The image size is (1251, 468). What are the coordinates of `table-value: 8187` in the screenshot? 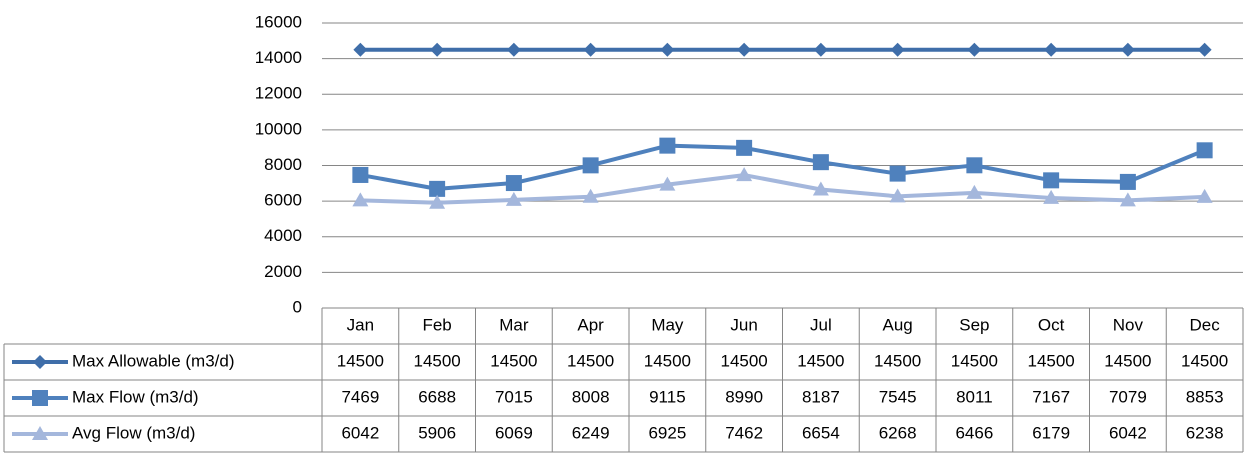 It's located at (821, 396).